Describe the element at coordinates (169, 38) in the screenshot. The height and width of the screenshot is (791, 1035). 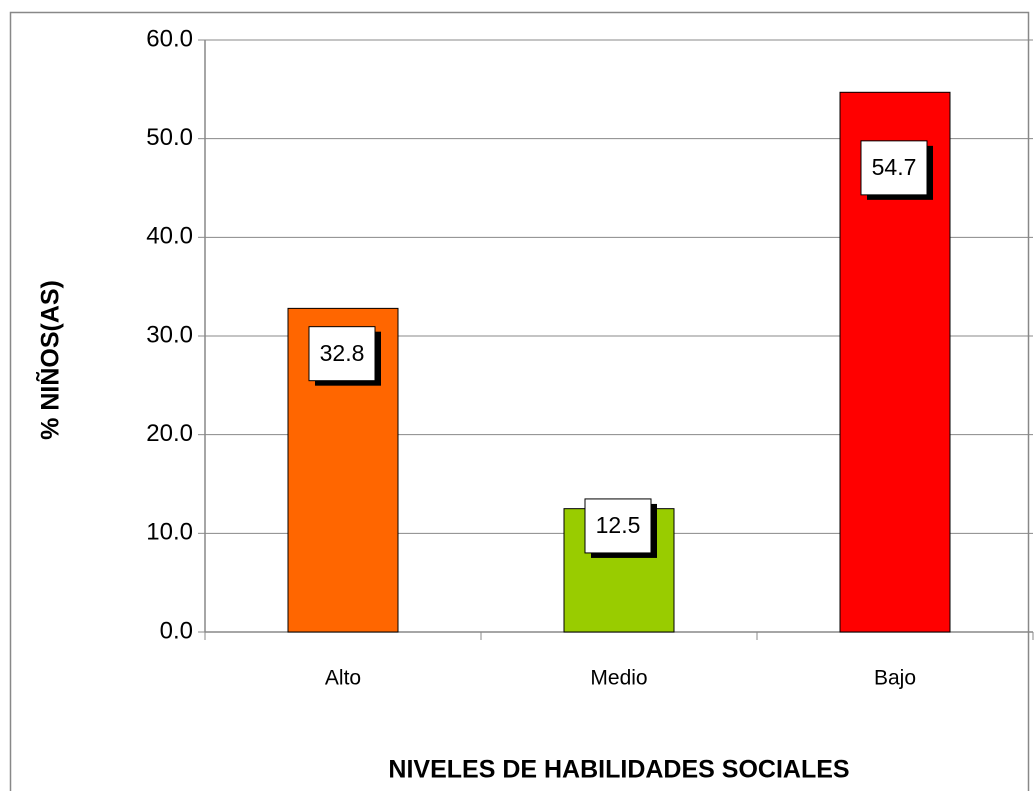
I see `y-tick-label: 60.0` at that location.